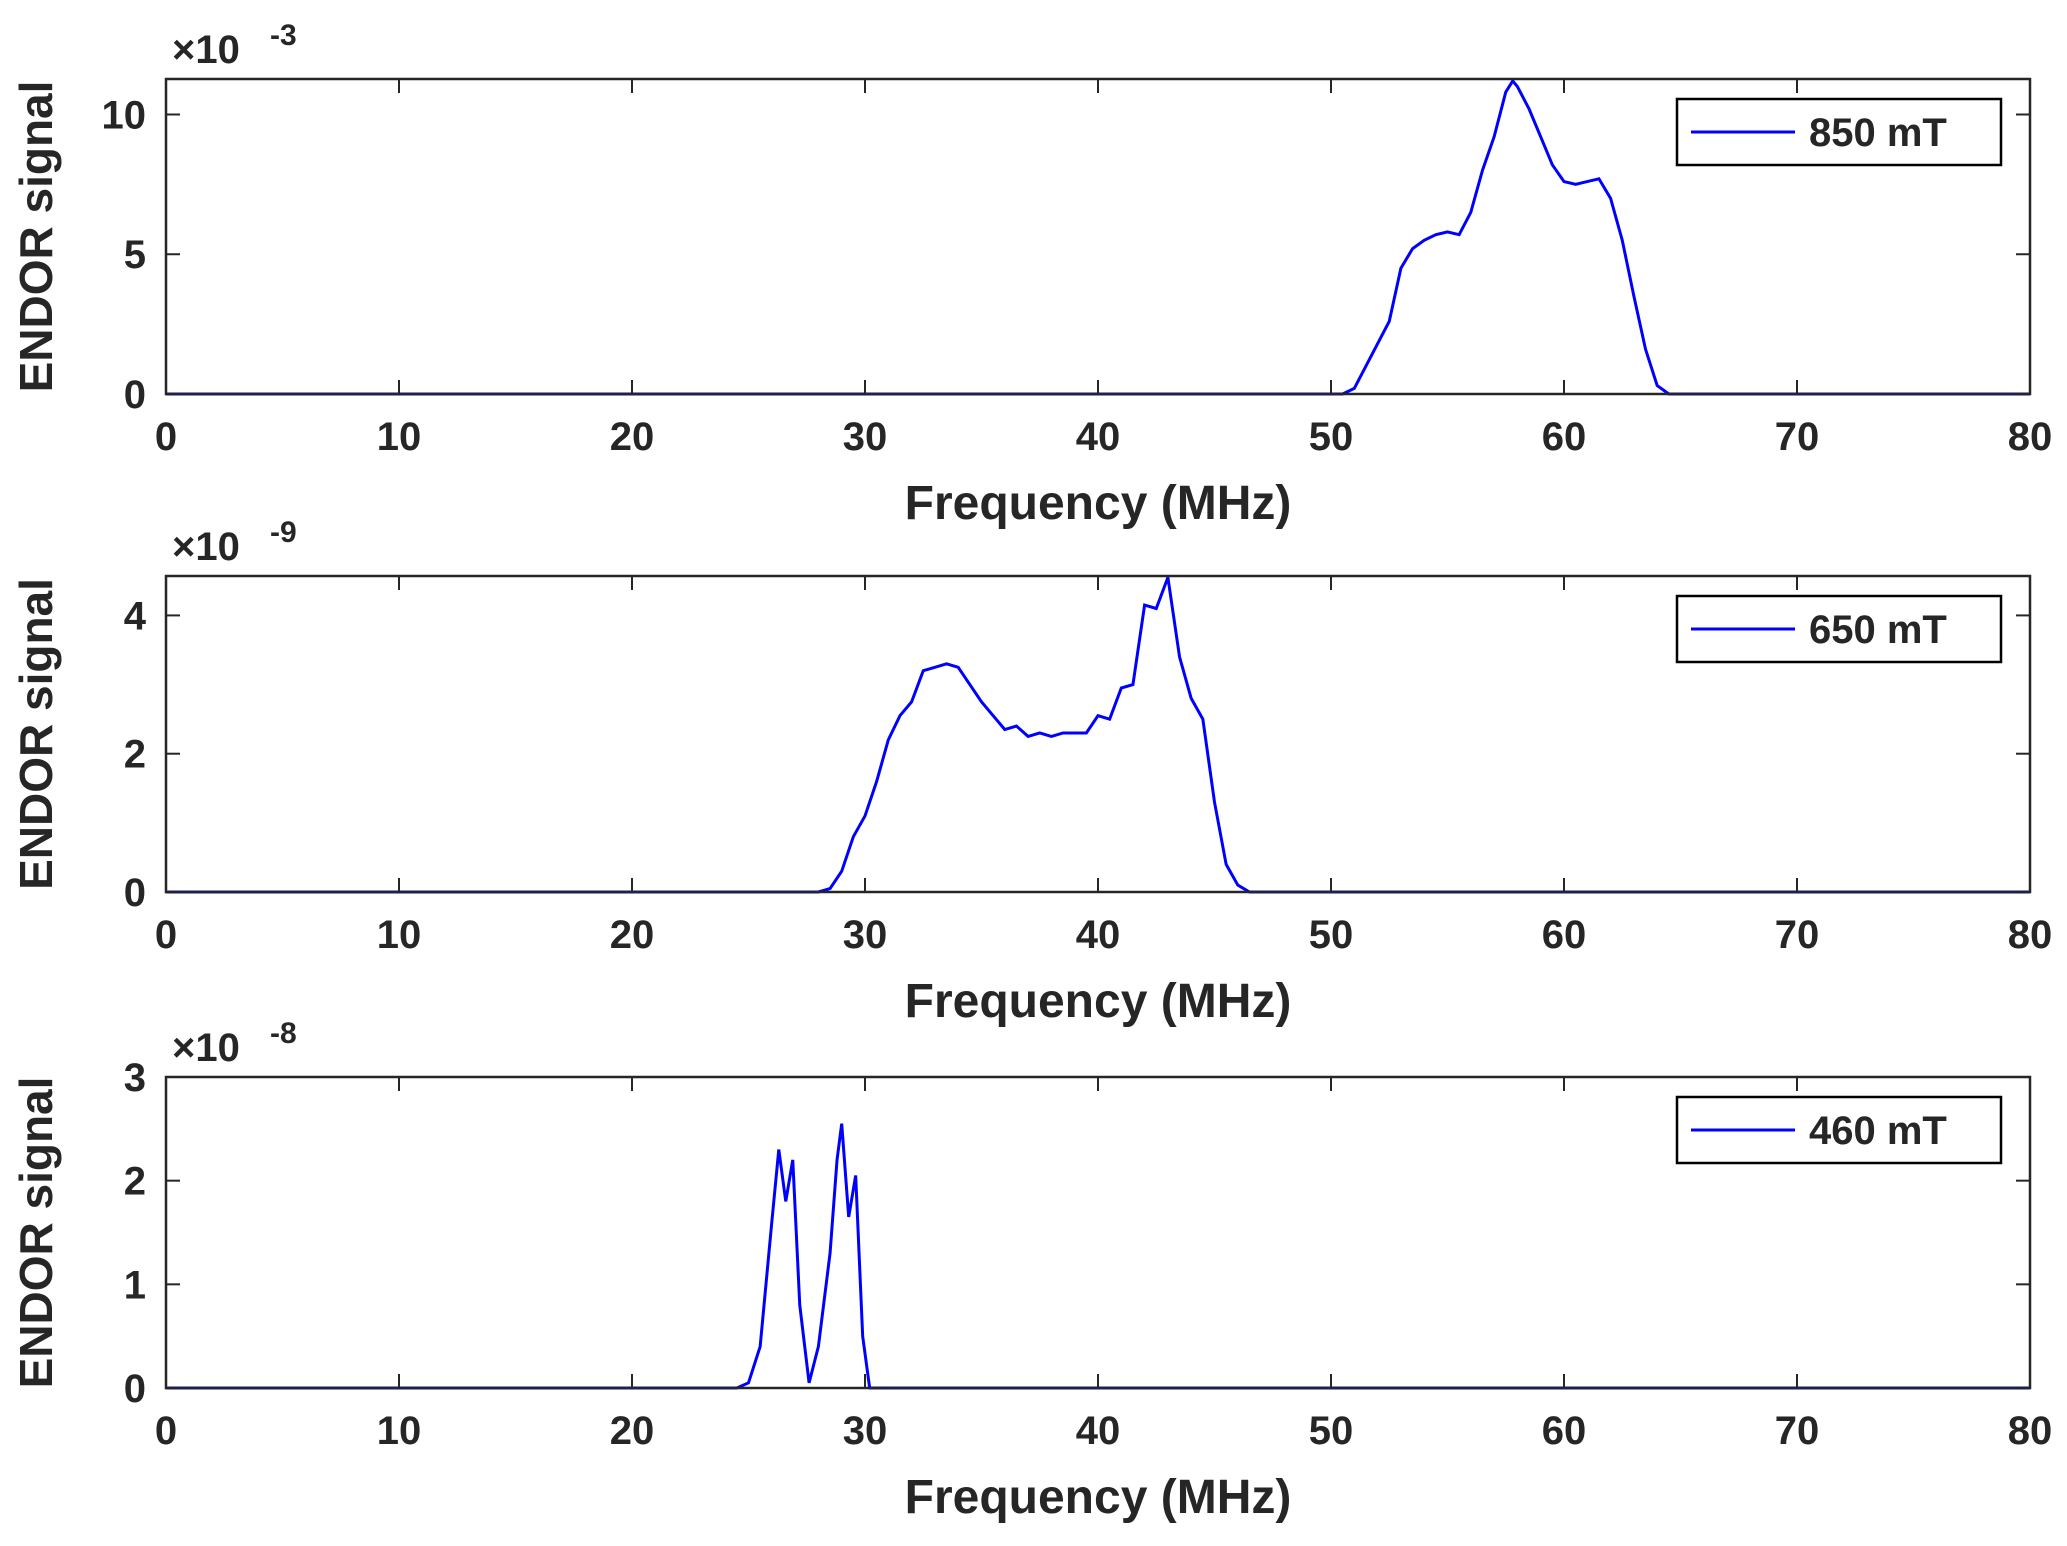 Image resolution: width=2067 pixels, height=1546 pixels. Describe the element at coordinates (283, 1033) in the screenshot. I see `y-scale-exponent: -8` at that location.